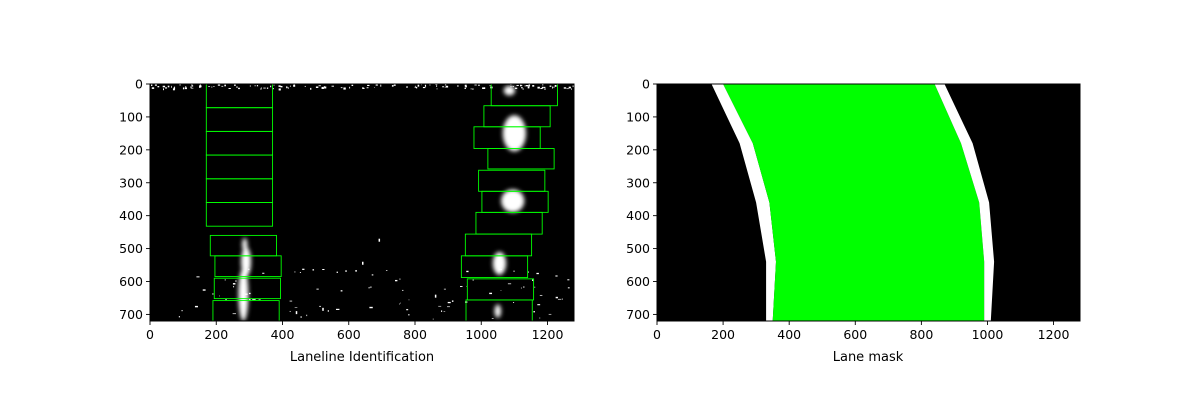 This screenshot has width=1200, height=400. I want to click on x-axis-label: Laneline Identification, so click(362, 357).